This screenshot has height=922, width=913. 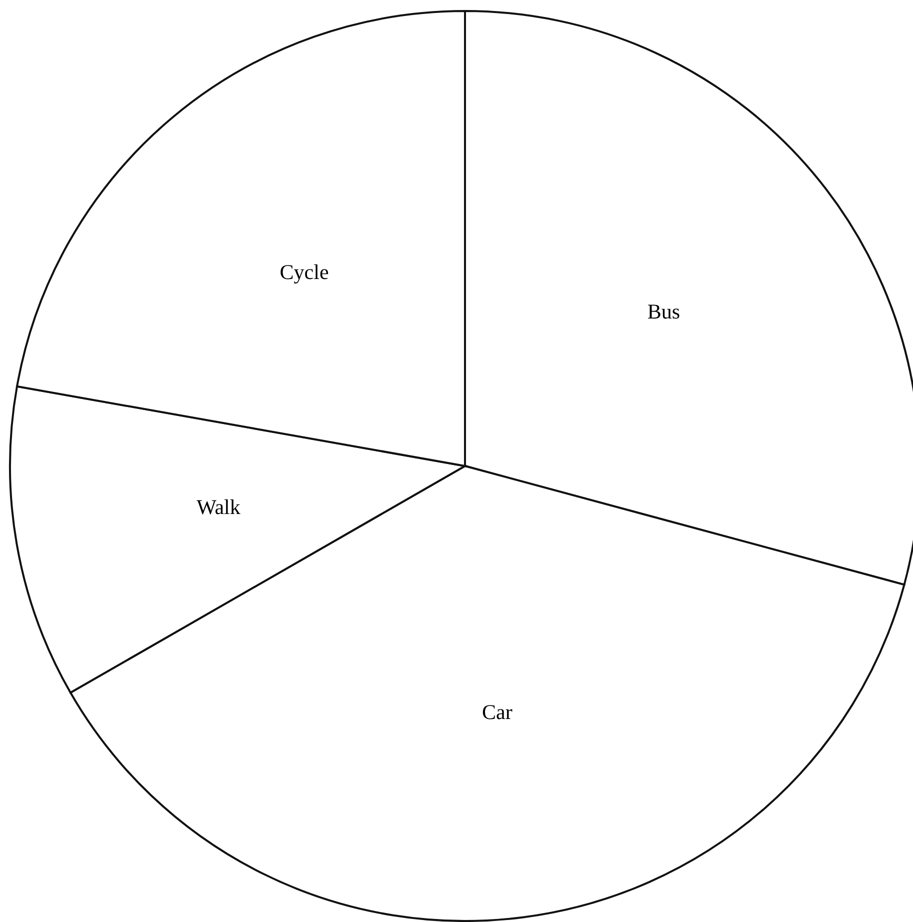 I want to click on slice-label: Bus, so click(x=663, y=312).